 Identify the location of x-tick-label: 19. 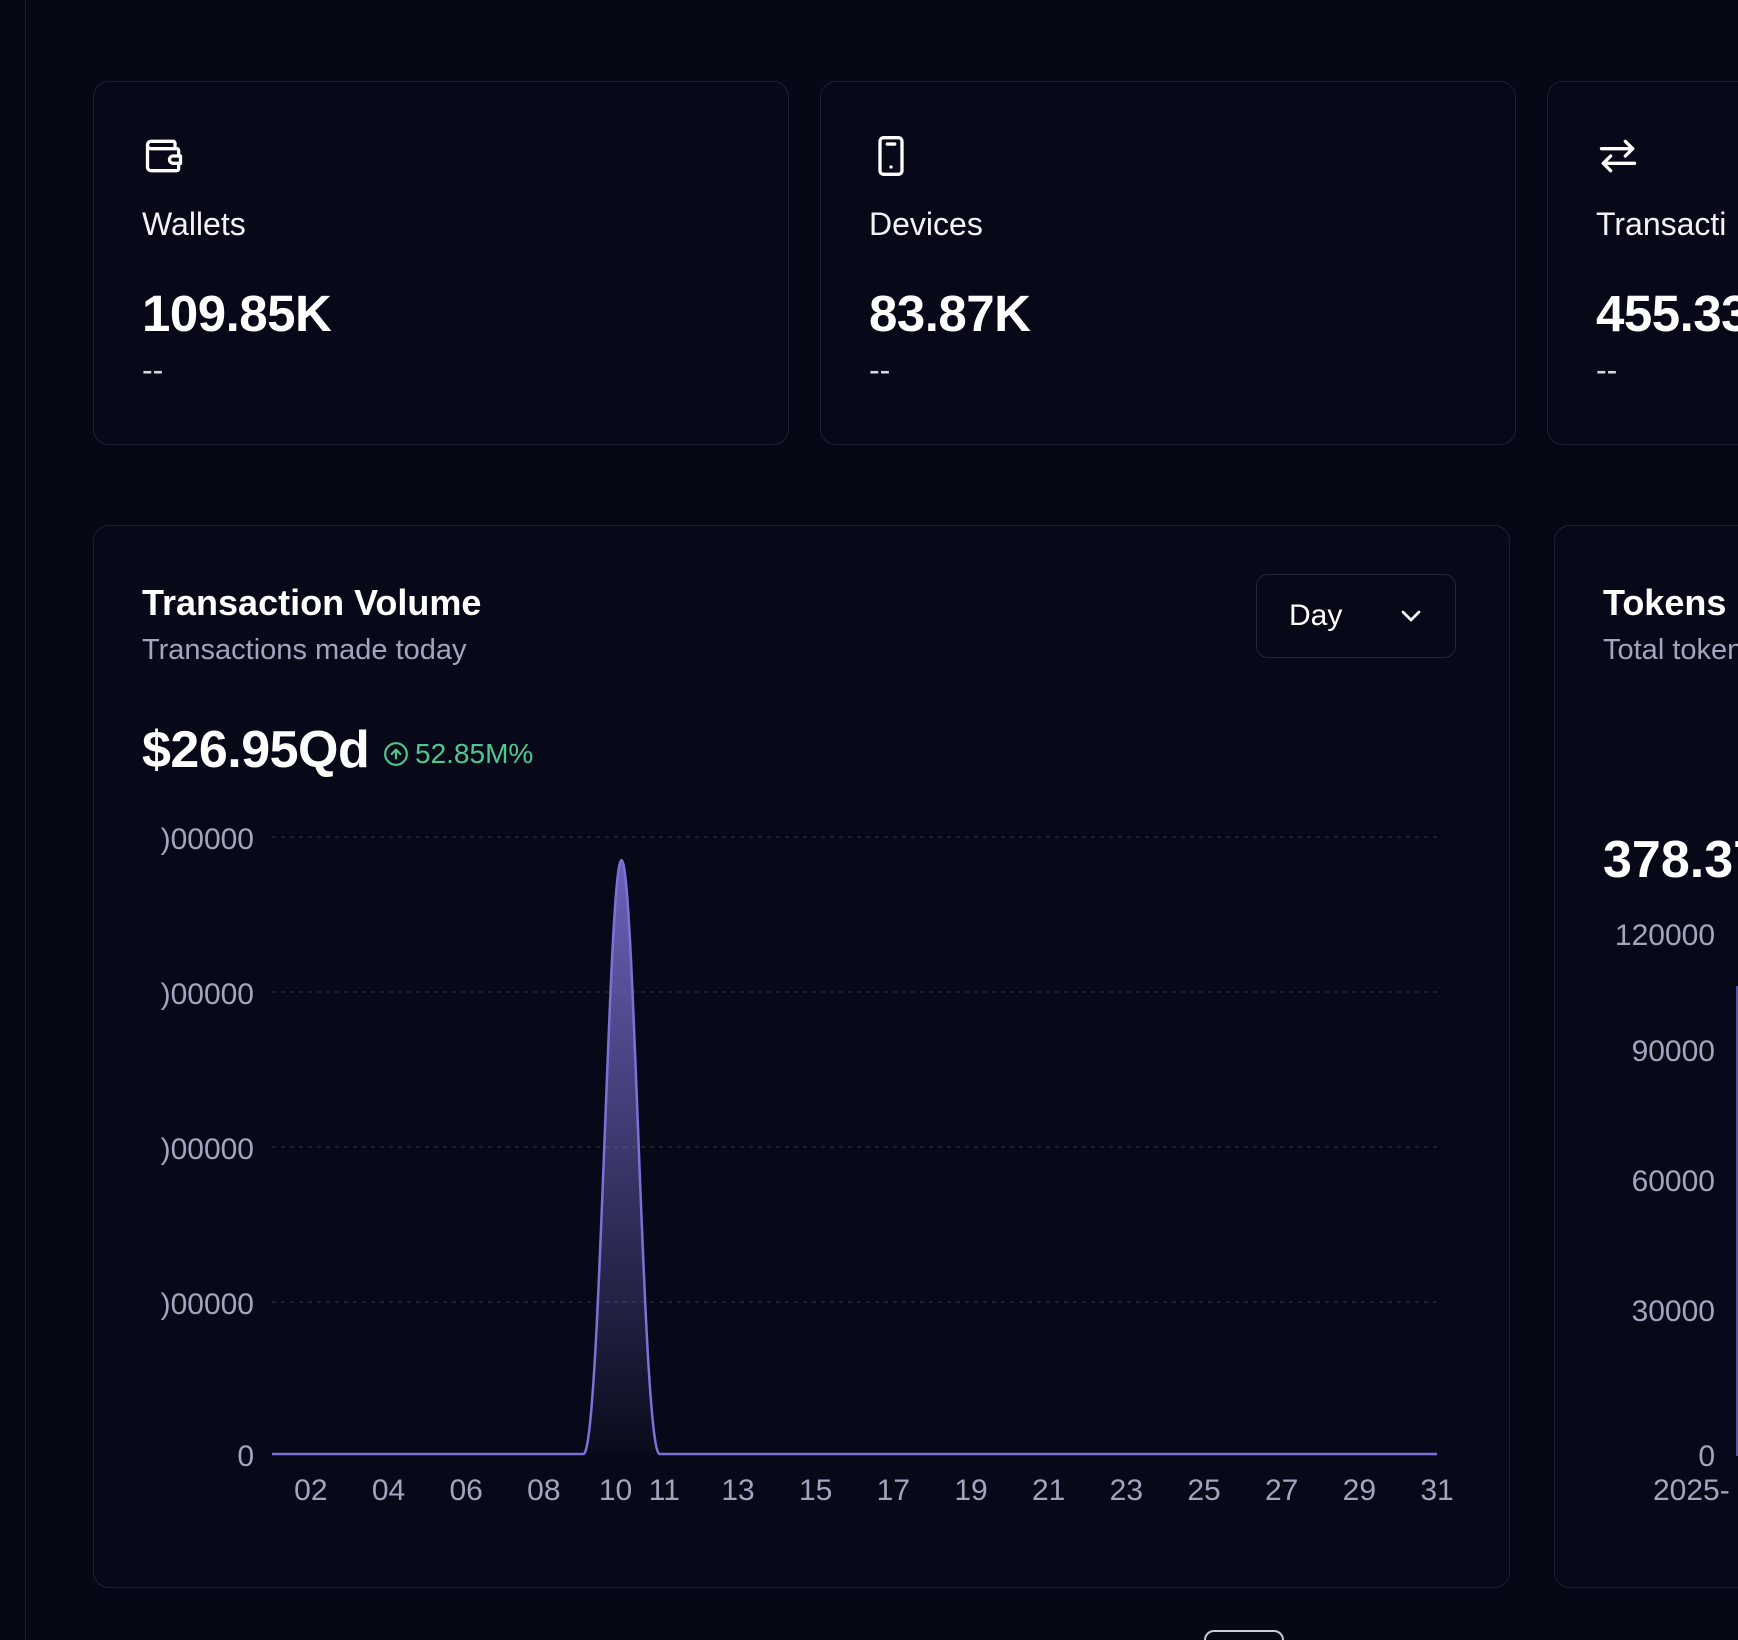
(970, 1490).